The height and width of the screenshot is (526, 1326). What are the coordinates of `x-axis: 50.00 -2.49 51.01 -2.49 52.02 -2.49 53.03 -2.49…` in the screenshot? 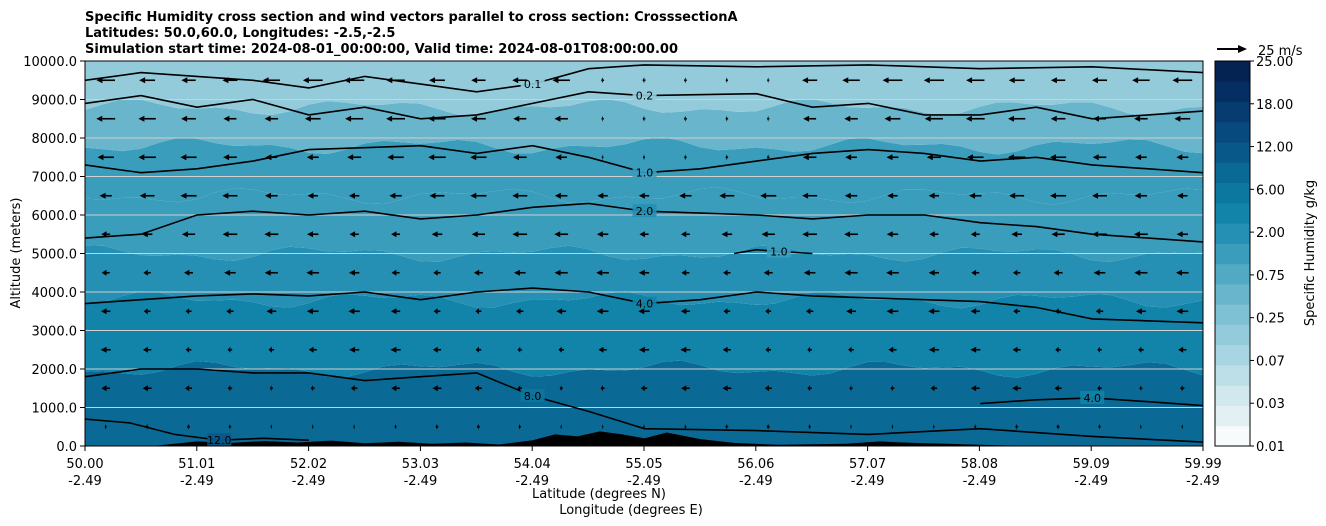 It's located at (644, 467).